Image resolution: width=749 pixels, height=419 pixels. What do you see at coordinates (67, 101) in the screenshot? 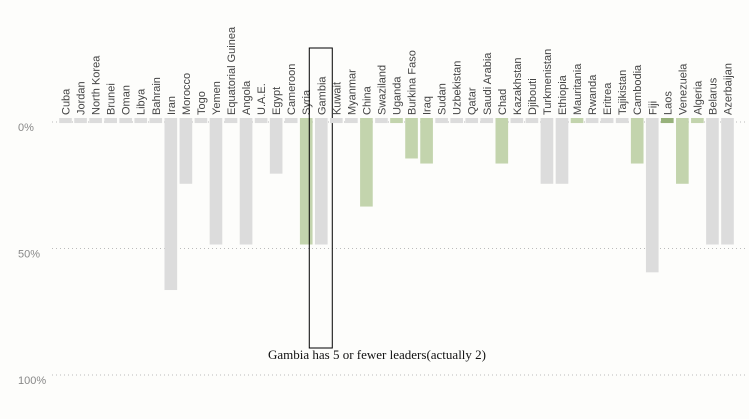
I see `x-tick-label: Cuba` at bounding box center [67, 101].